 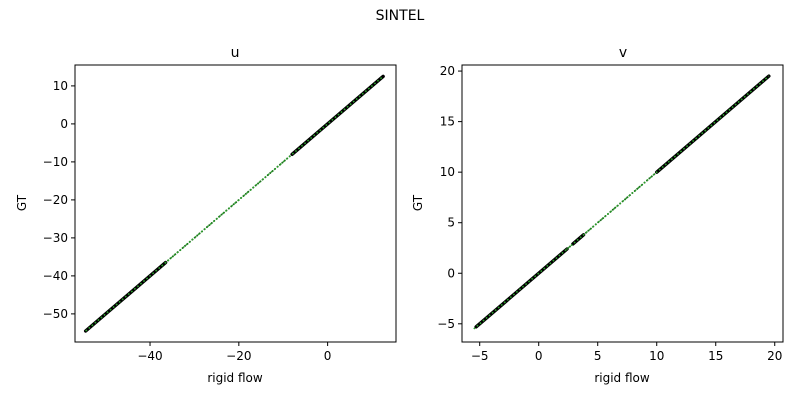 What do you see at coordinates (400, 16) in the screenshot?
I see `figure-title: SINTEL` at bounding box center [400, 16].